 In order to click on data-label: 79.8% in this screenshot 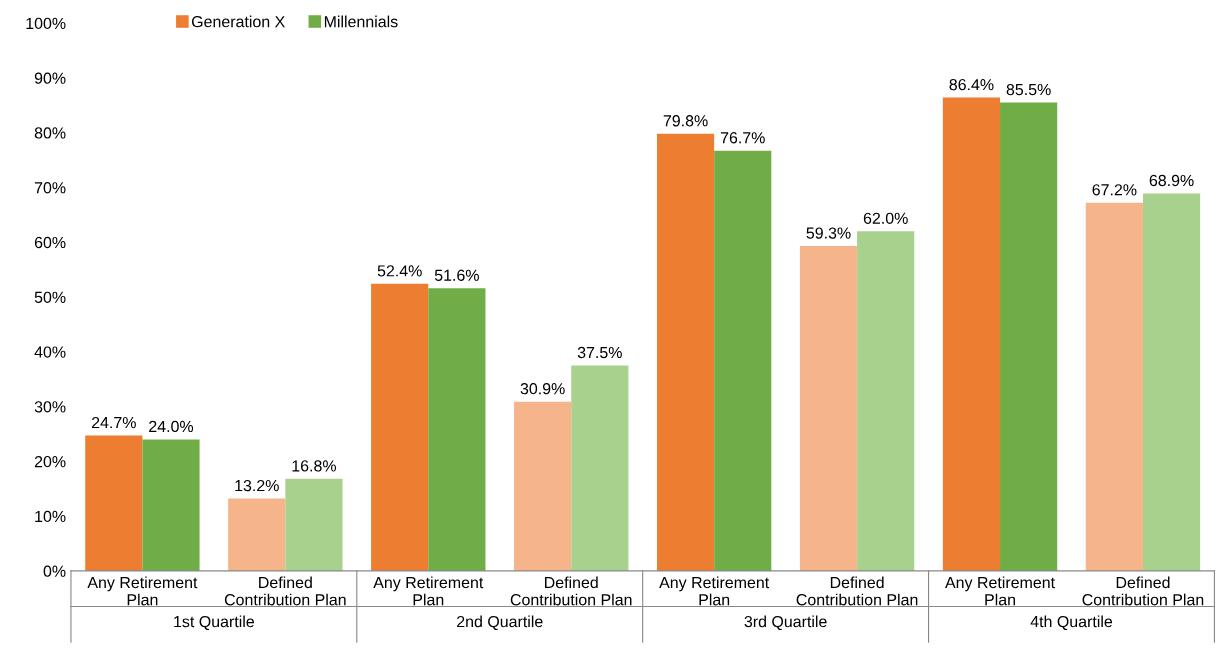, I will do `click(685, 121)`.